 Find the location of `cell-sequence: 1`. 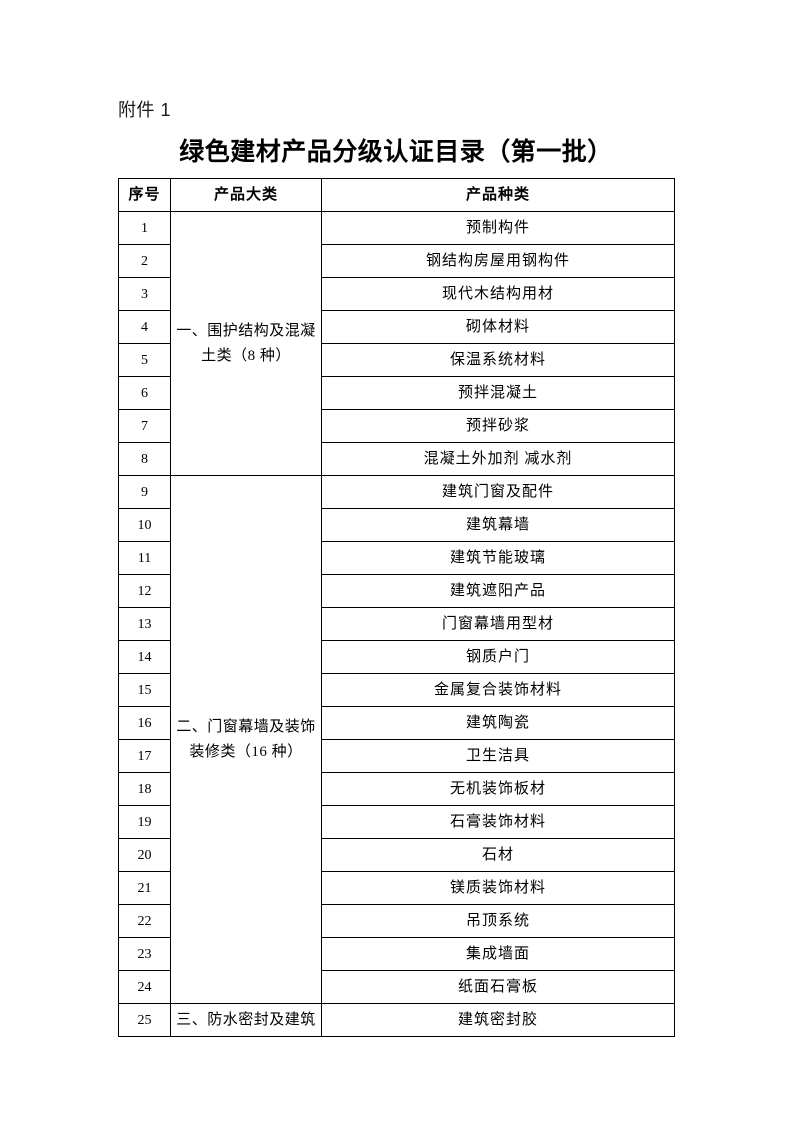

cell-sequence: 1 is located at coordinates (144, 228).